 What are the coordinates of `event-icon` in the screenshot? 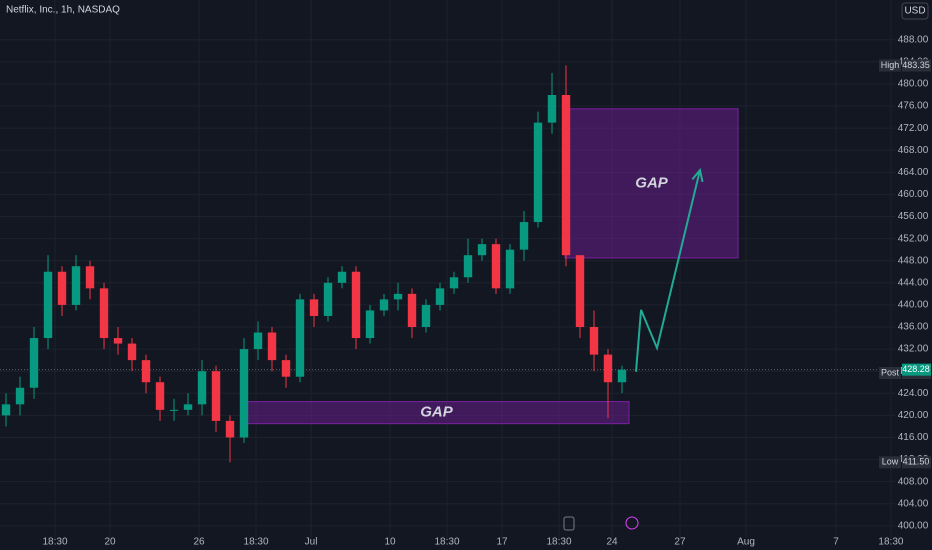 It's located at (632, 523).